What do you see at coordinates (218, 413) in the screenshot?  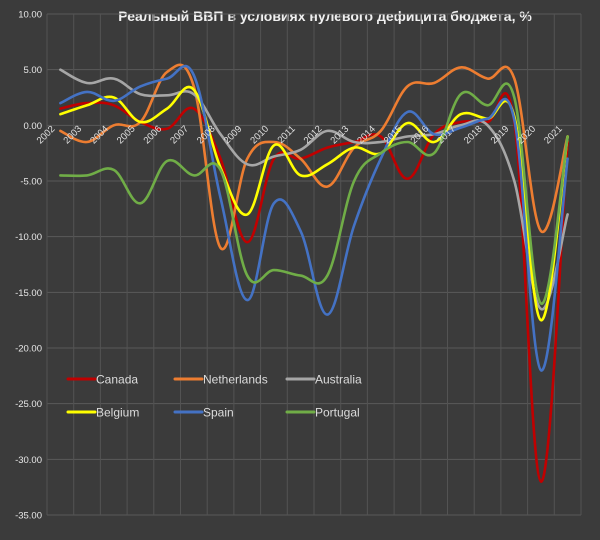 I see `legend-label: Spain` at bounding box center [218, 413].